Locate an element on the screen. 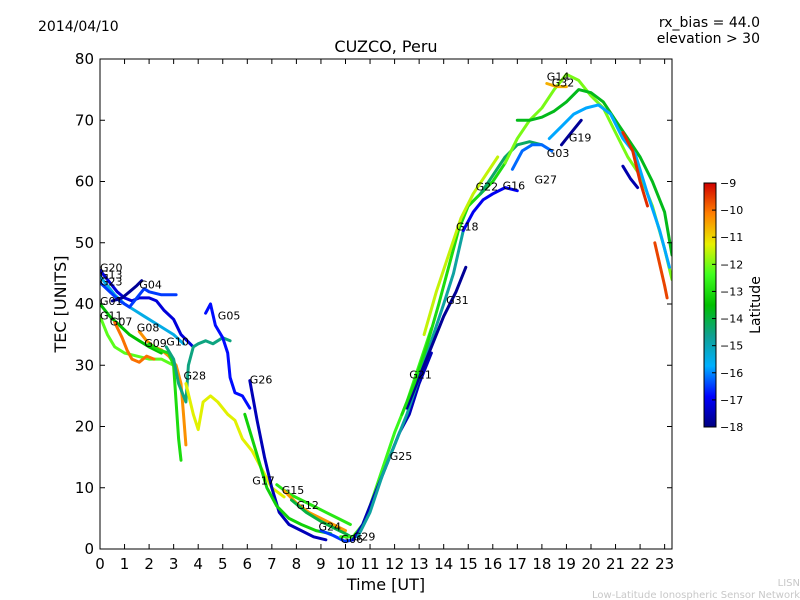 The width and height of the screenshot is (800, 600). x-tick-label: 12 is located at coordinates (394, 564).